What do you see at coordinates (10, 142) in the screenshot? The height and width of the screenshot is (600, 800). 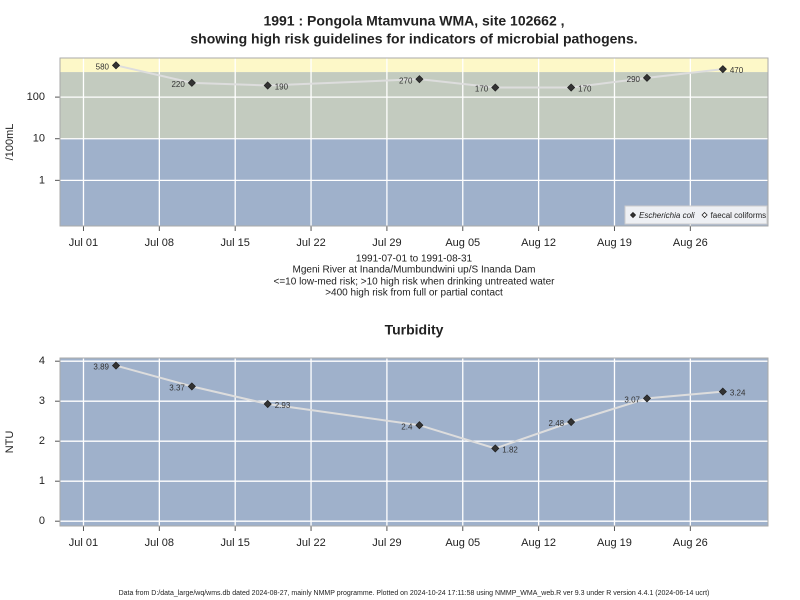 I see `y-axis-label: /100mL` at bounding box center [10, 142].